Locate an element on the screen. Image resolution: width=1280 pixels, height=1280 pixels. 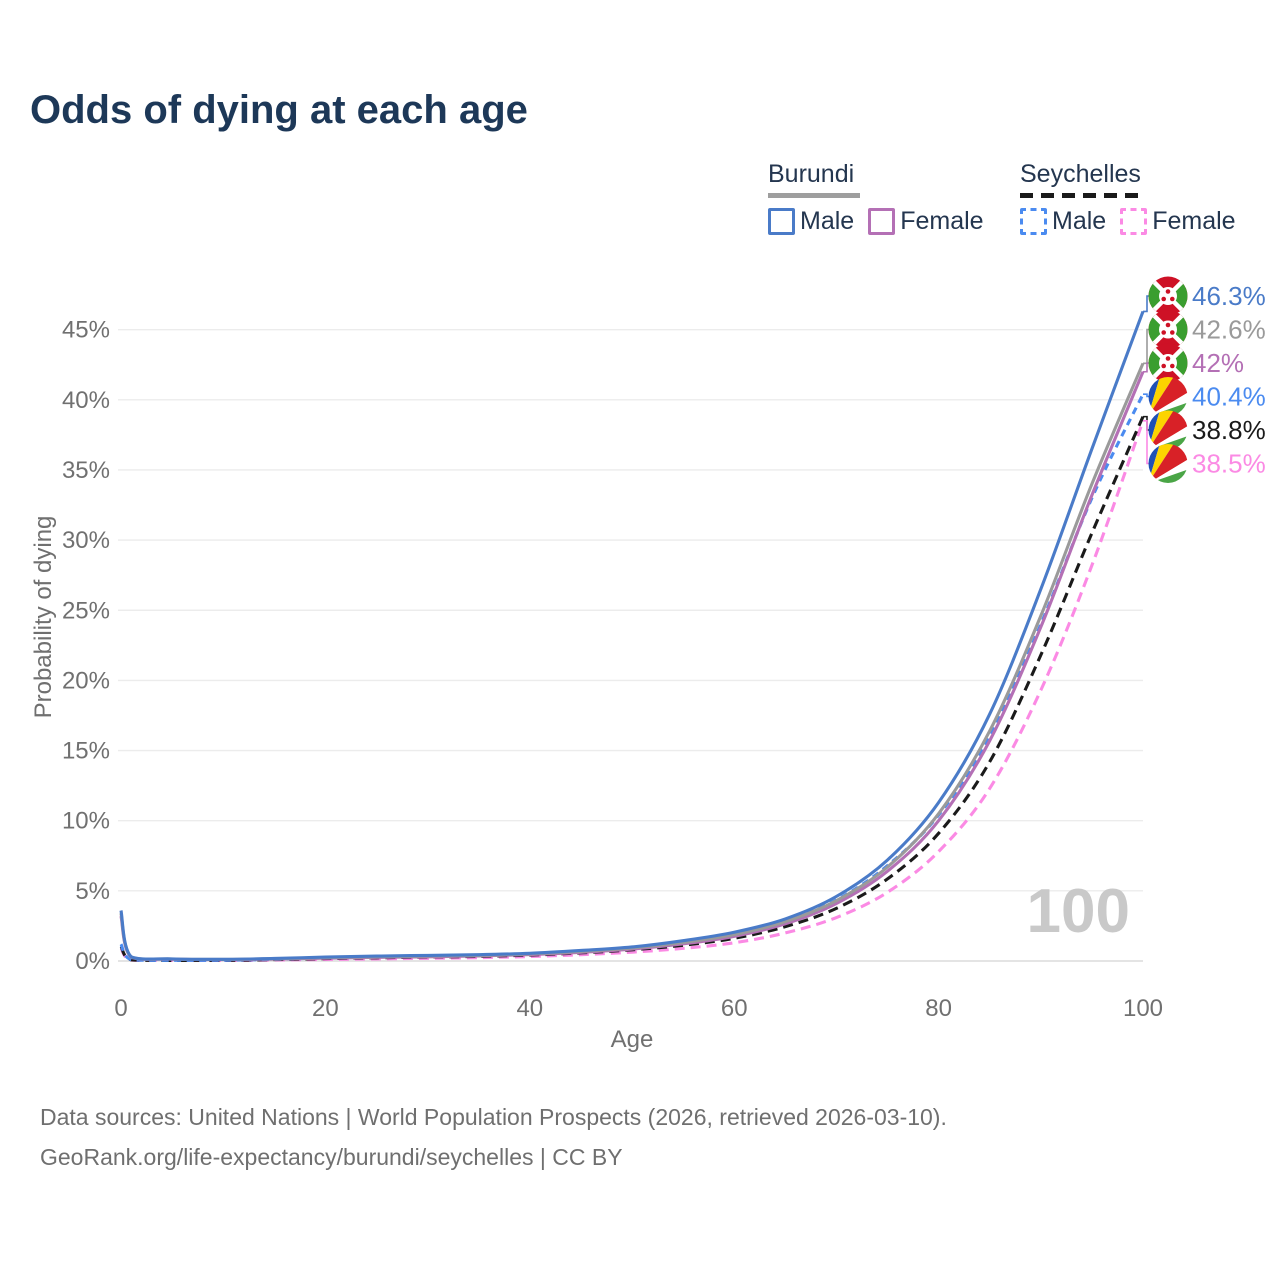
end-value-burundi-male: 46.3% is located at coordinates (1229, 296).